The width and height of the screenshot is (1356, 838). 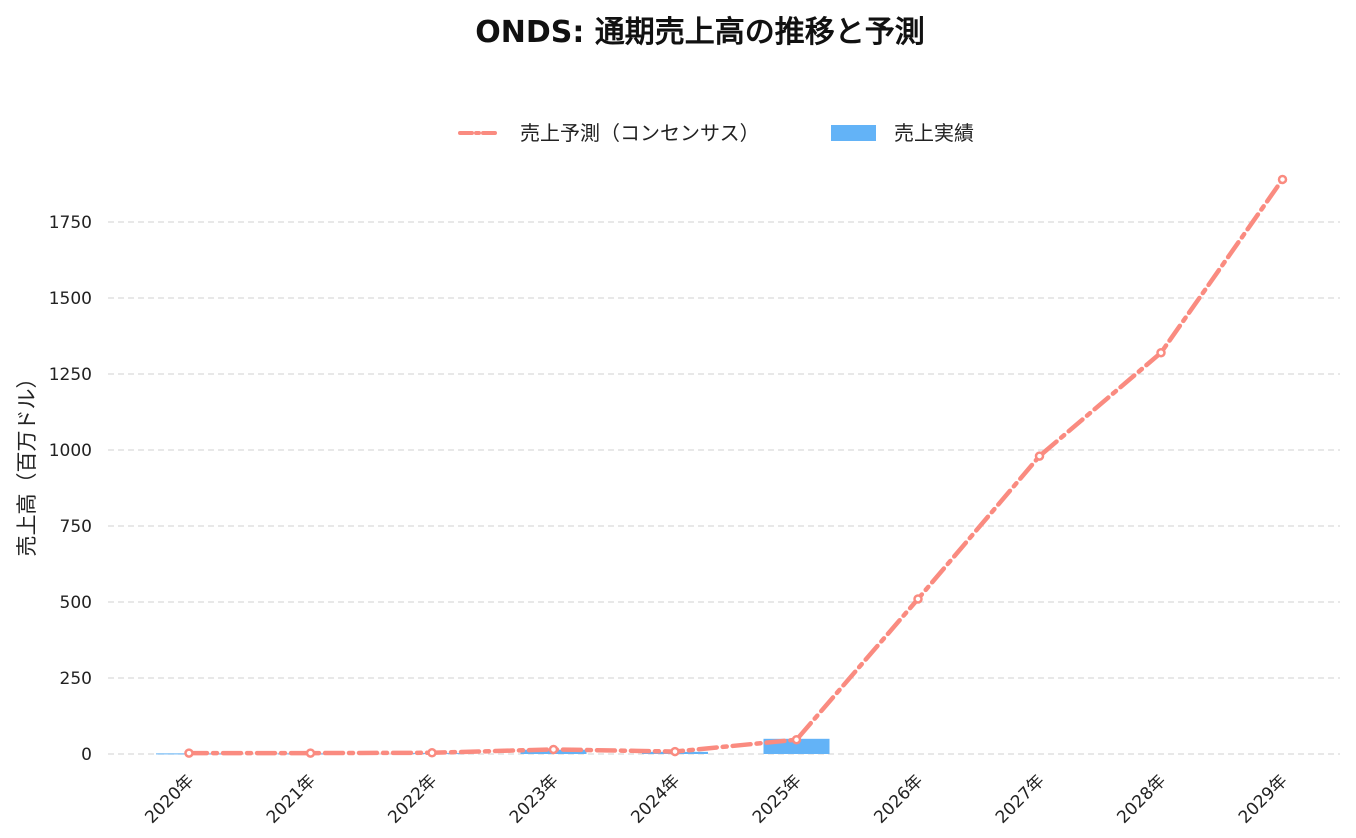 I want to click on y-tick-label: 0, so click(x=86, y=755).